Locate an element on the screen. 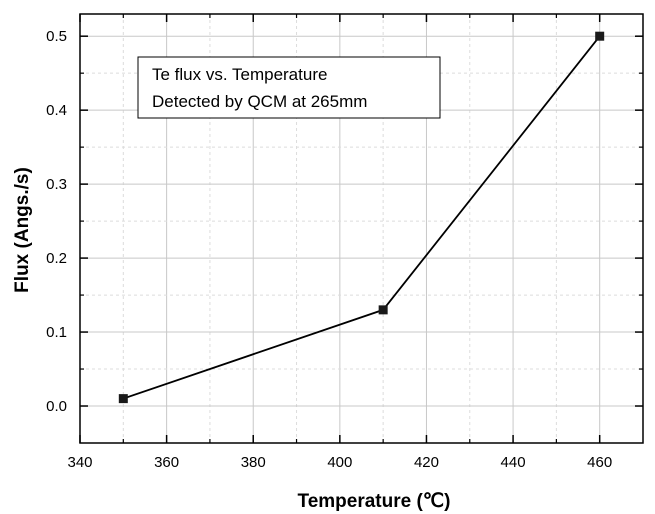  x-tick-label: 400 is located at coordinates (339, 462).